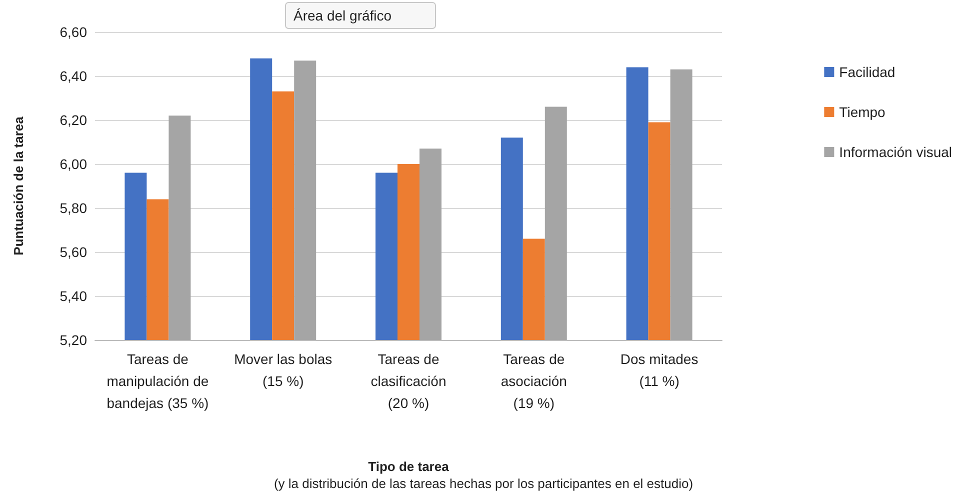 Image resolution: width=967 pixels, height=496 pixels. What do you see at coordinates (484, 483) in the screenshot?
I see `text: (y la distribución de las tareas hechas por los participantes en el estudio)` at bounding box center [484, 483].